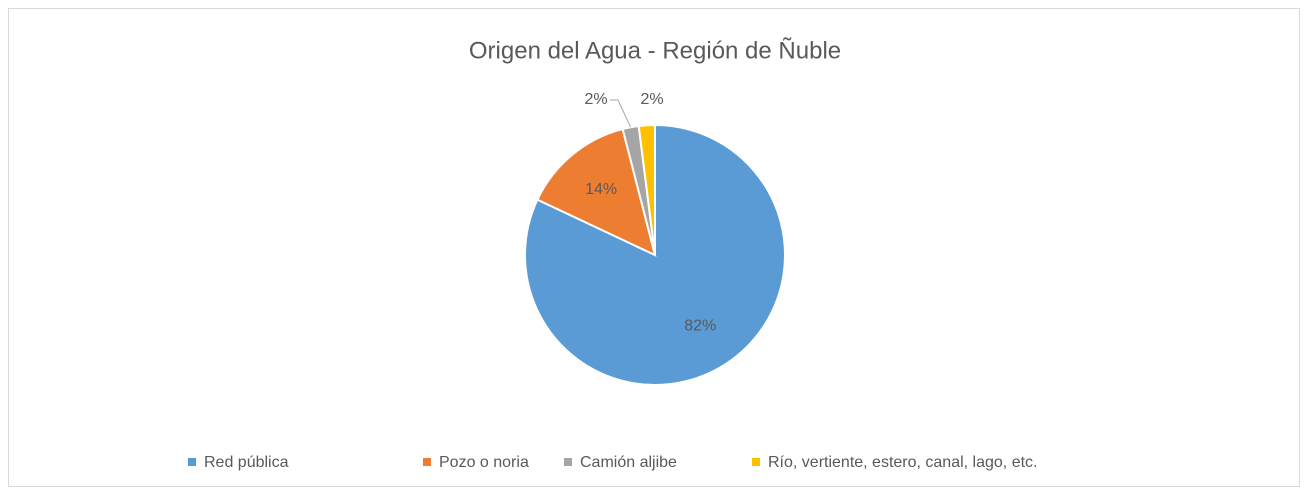 This screenshot has height=495, width=1309. What do you see at coordinates (628, 462) in the screenshot?
I see `legend-label: Camión aljibe` at bounding box center [628, 462].